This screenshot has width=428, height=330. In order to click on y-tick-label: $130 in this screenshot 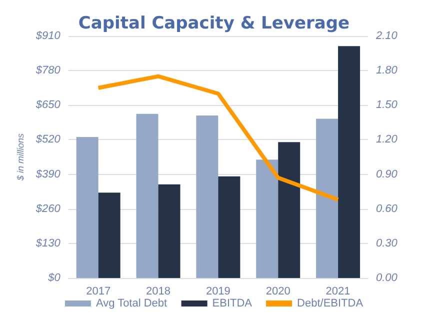, I will do `click(48, 243)`.